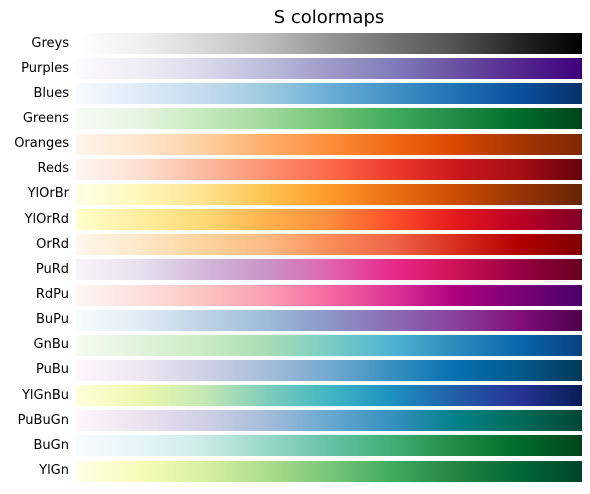  Describe the element at coordinates (52, 370) in the screenshot. I see `colormap-label-pubu: PuBu` at that location.